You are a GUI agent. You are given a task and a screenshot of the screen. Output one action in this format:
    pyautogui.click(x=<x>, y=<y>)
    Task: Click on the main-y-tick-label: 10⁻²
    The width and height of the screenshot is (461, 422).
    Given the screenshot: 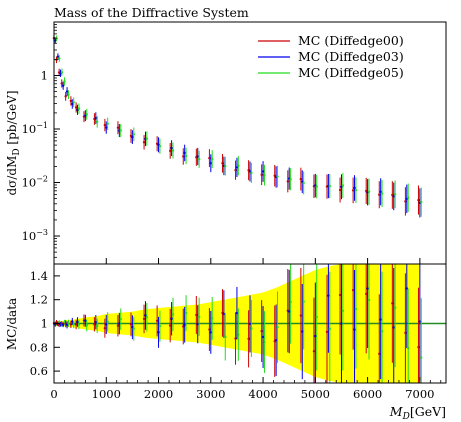 What is the action you would take?
    pyautogui.click(x=35, y=182)
    